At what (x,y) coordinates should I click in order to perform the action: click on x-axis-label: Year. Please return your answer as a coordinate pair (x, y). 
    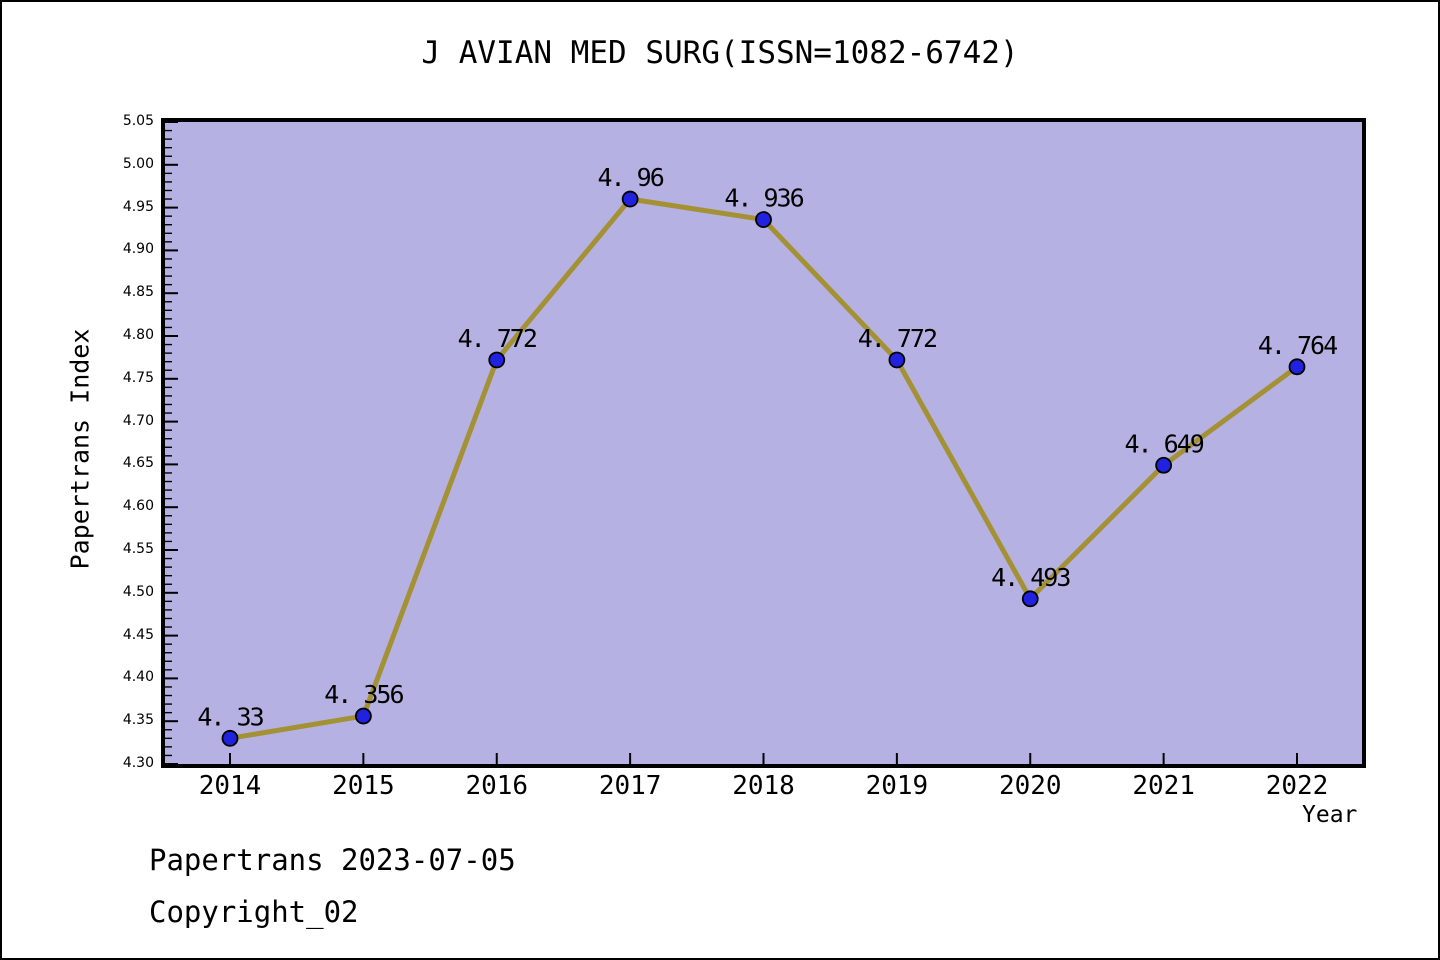
    Looking at the image, I should click on (1330, 815).